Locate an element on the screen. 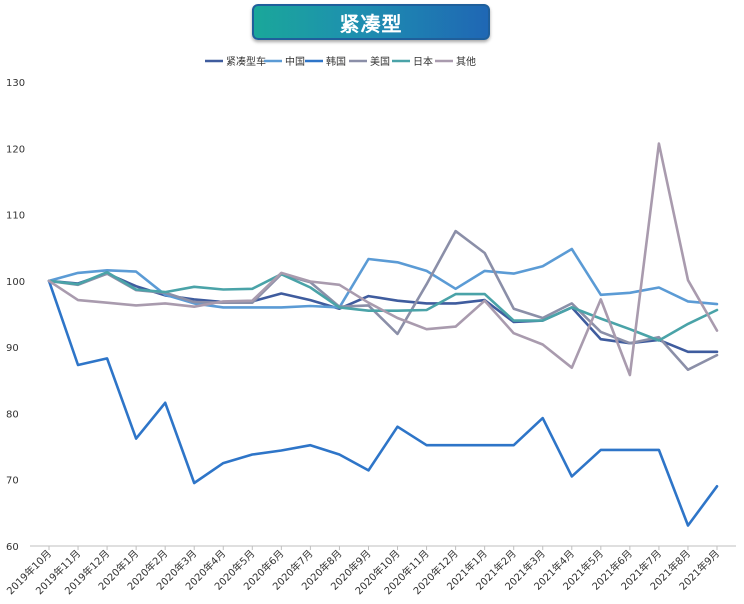 The width and height of the screenshot is (744, 604). y-tick-label: 130 is located at coordinates (15, 83).